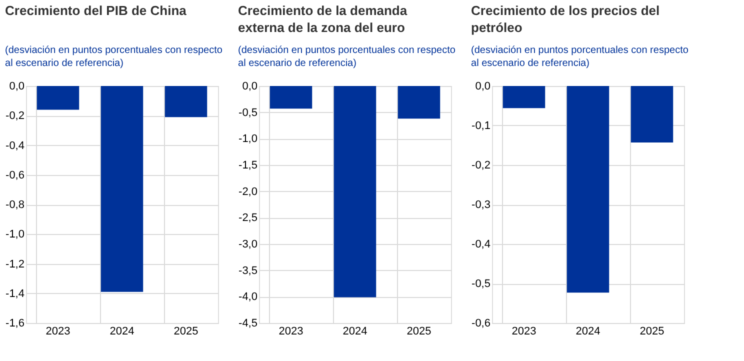 Image resolution: width=744 pixels, height=361 pixels. Describe the element at coordinates (248, 166) in the screenshot. I see `y-tick-label: -1,5` at that location.